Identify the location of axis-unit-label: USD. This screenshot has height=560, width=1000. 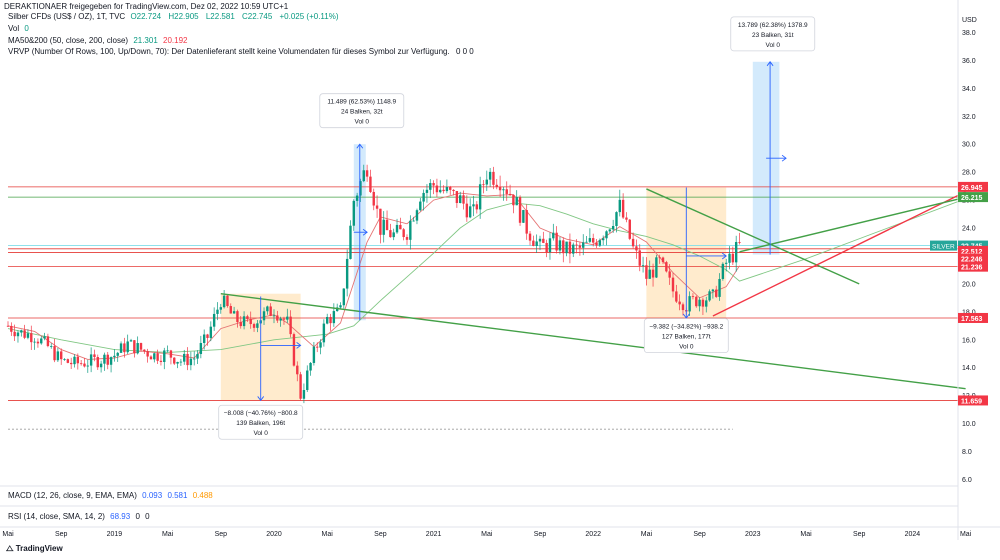
(969, 20).